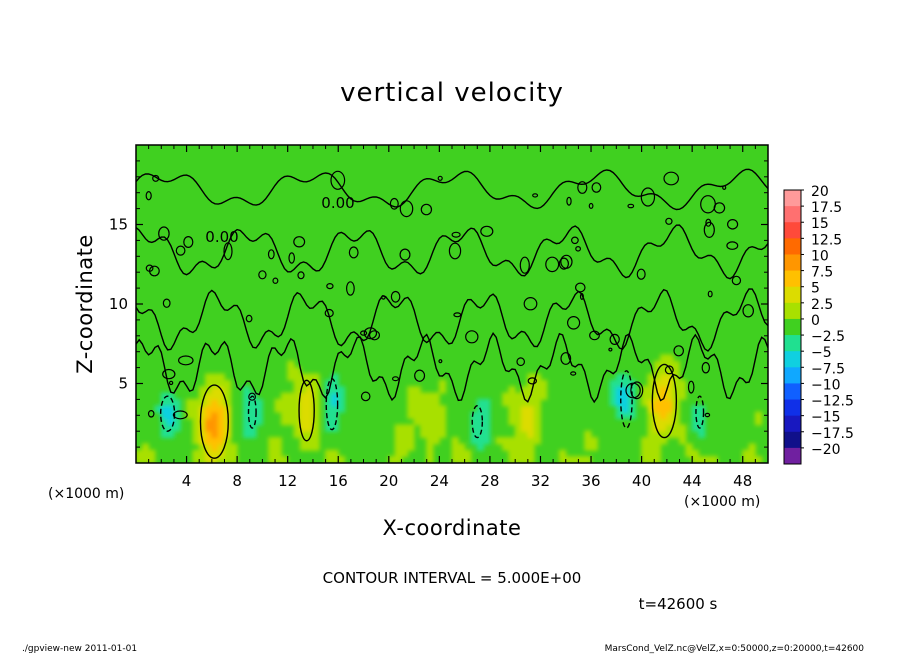 The image size is (904, 654). Describe the element at coordinates (287, 481) in the screenshot. I see `x-tick-label: 12` at that location.